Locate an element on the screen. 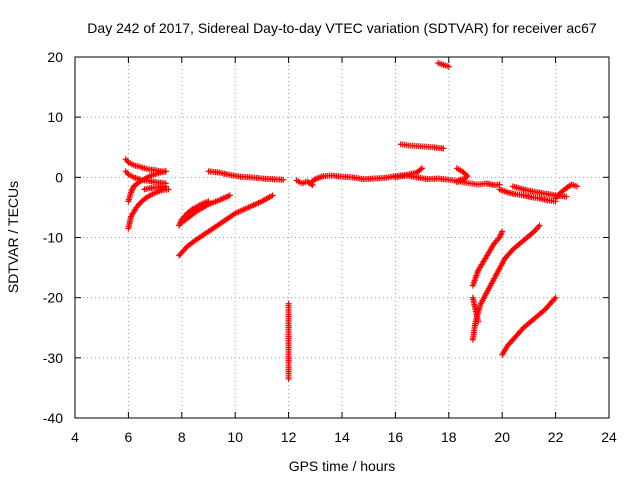 The height and width of the screenshot is (480, 640). x-tick-label: 18 is located at coordinates (449, 437).